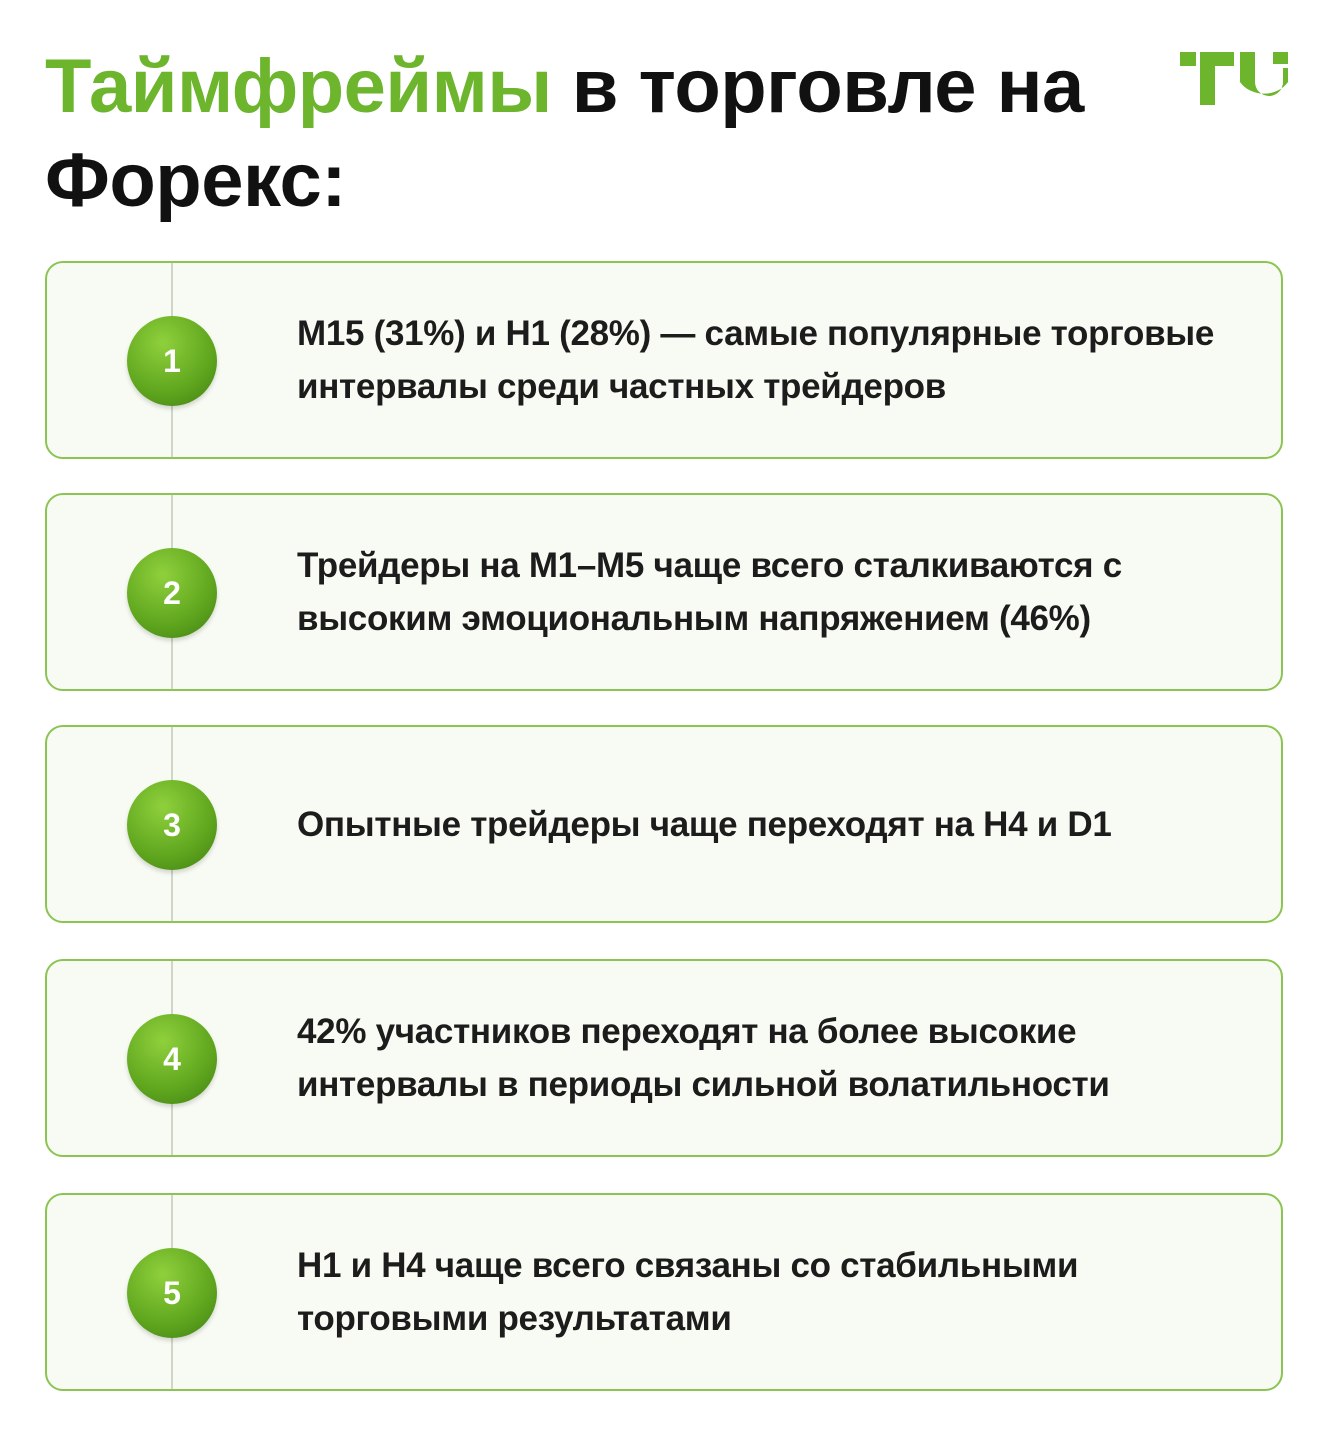 Image resolution: width=1340 pixels, height=1443 pixels. I want to click on title: Таймфреймы в торговле на Форекс:, so click(575, 134).